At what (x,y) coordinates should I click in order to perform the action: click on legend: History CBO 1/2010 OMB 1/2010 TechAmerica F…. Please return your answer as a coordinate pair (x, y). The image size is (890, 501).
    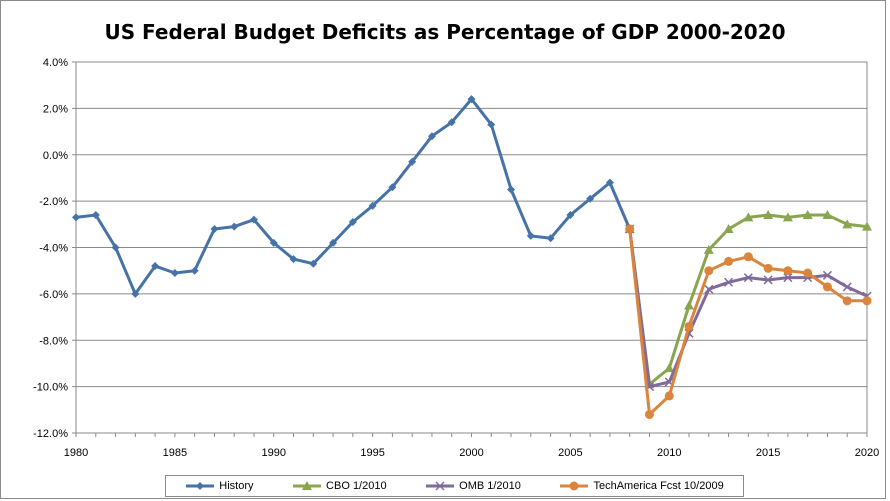
    Looking at the image, I should click on (454, 486).